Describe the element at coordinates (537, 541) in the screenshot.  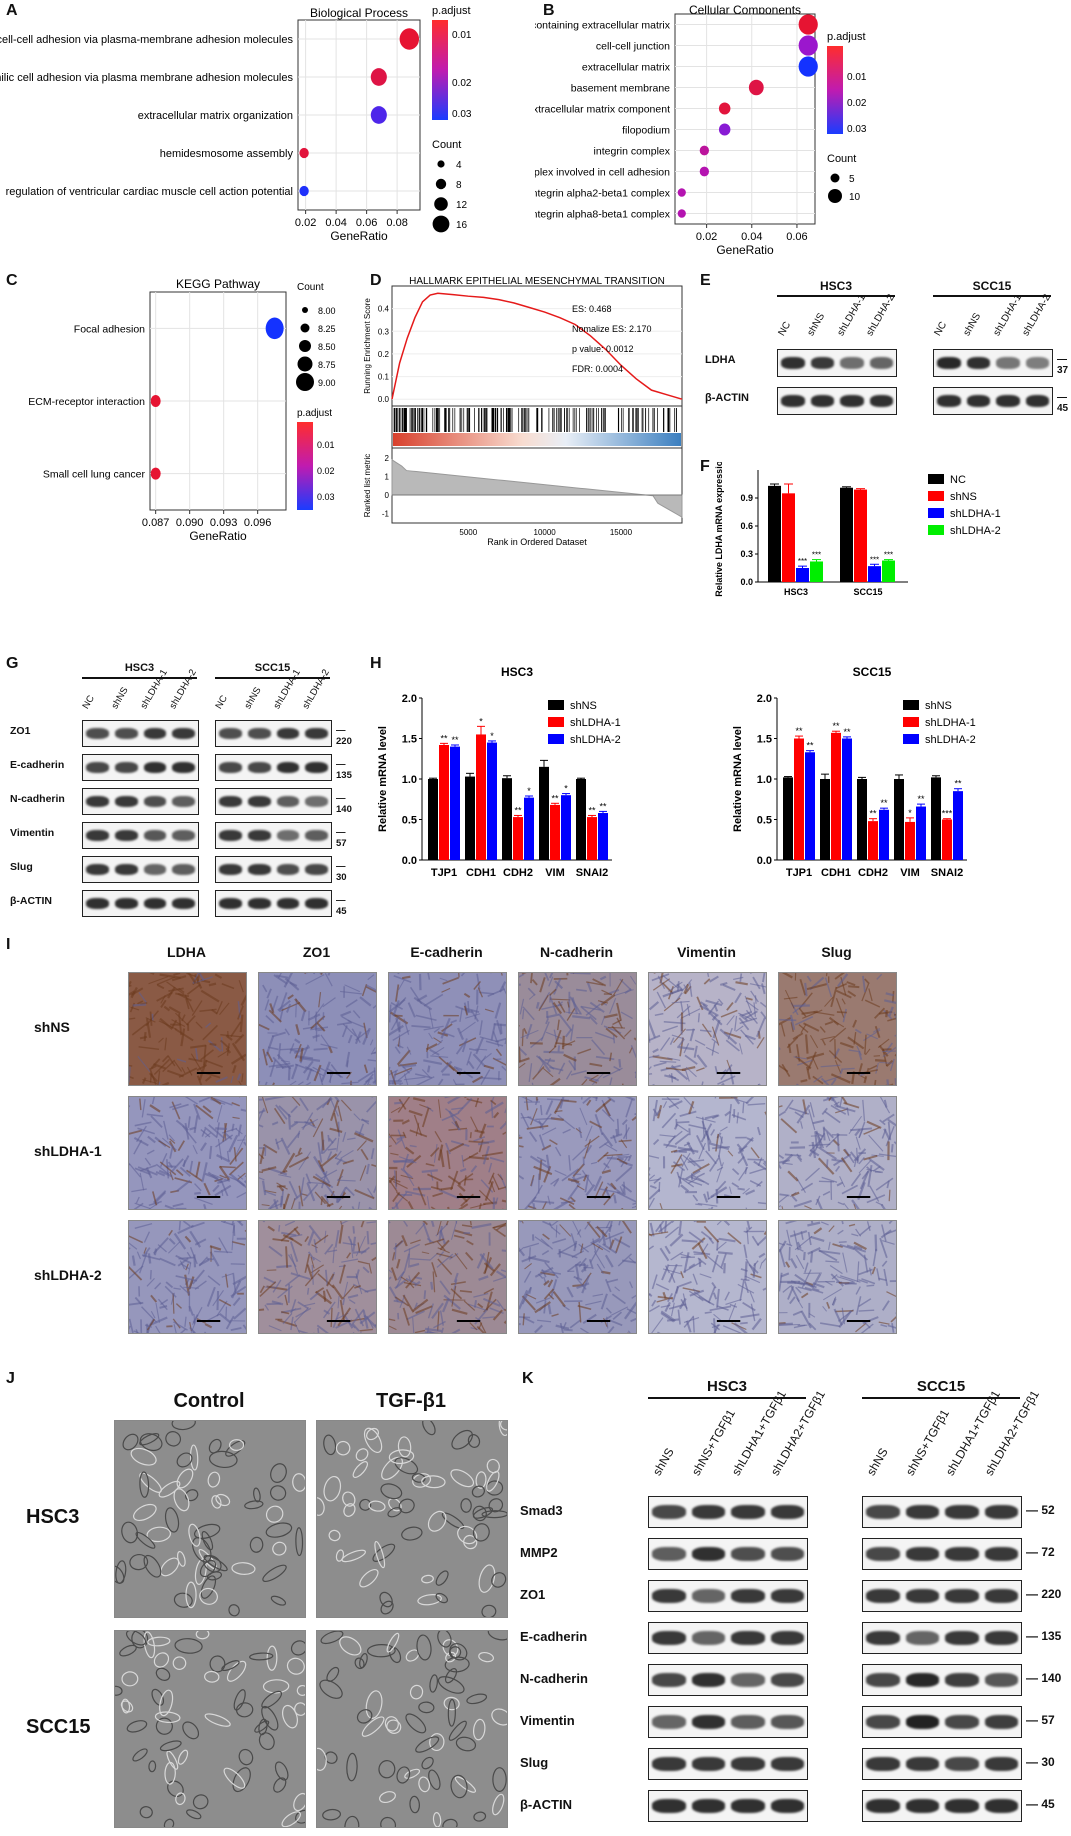
I see `x-axis-label: Rank in Ordered Dataset` at that location.